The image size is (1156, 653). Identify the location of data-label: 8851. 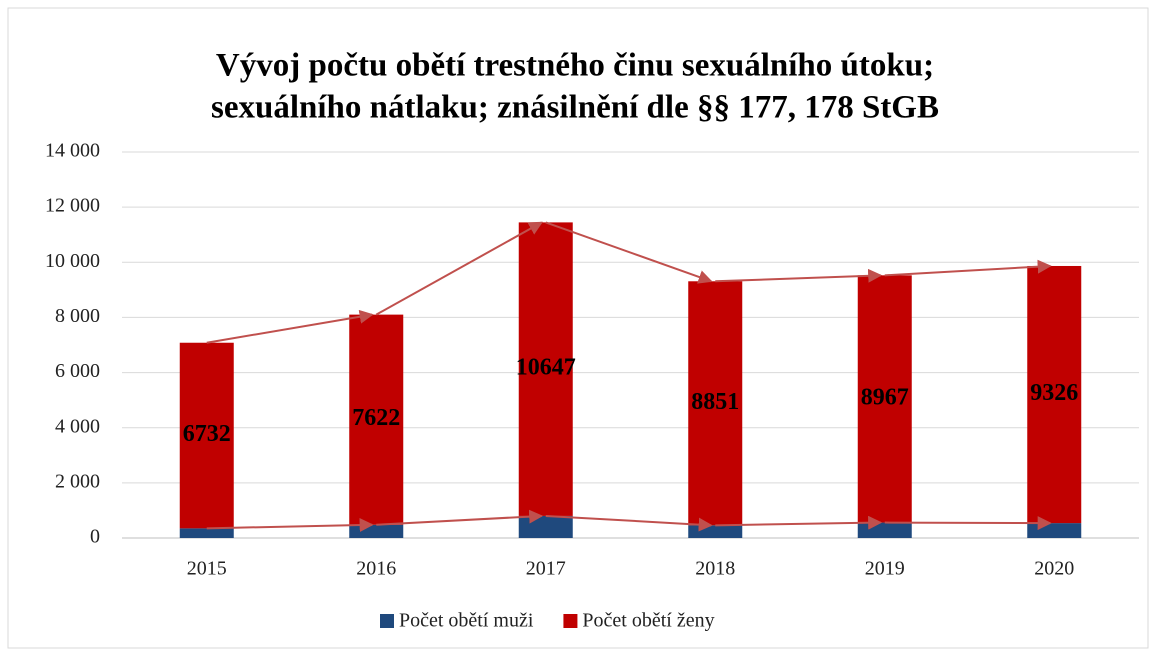
(715, 402).